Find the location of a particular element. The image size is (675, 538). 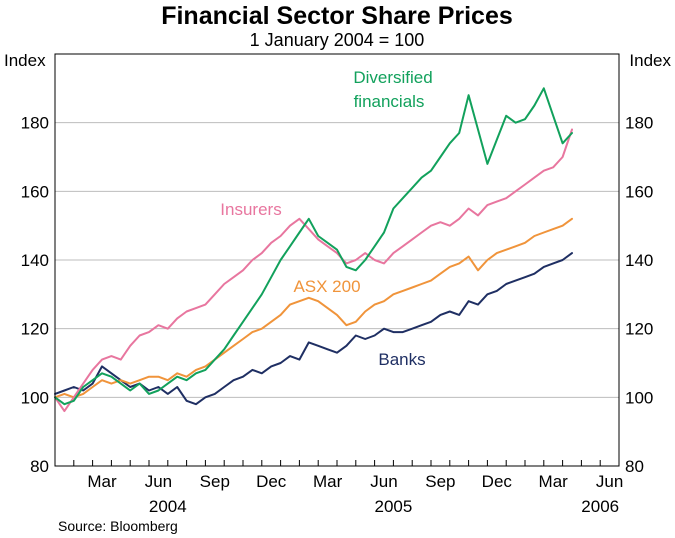

y-tick-label-right: 140 is located at coordinates (639, 260).